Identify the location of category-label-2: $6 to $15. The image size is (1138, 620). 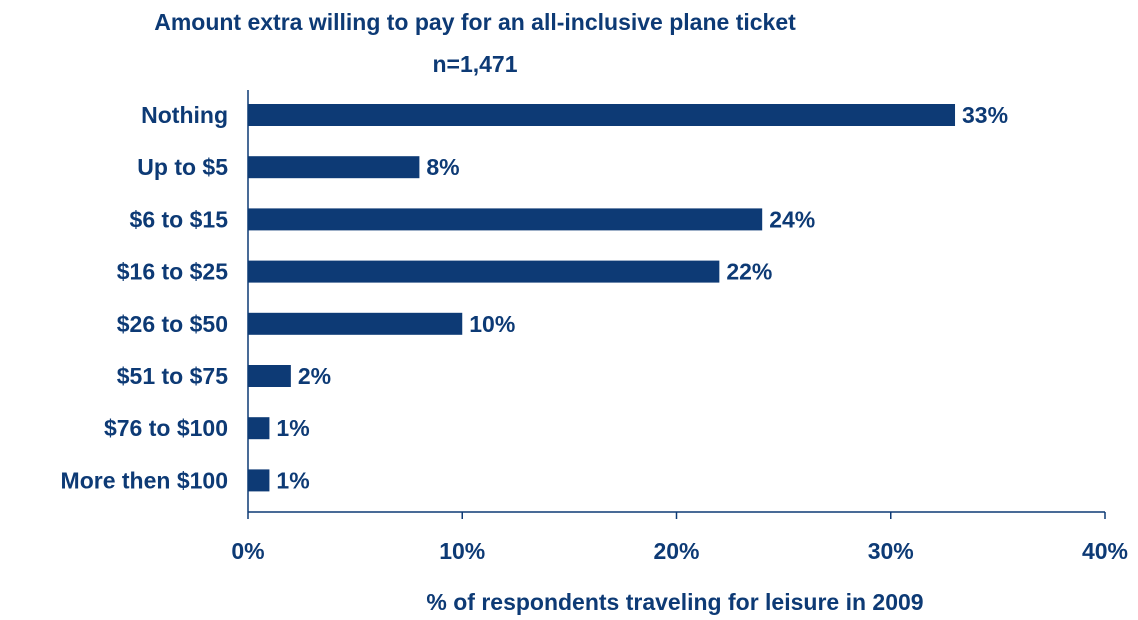
(179, 219).